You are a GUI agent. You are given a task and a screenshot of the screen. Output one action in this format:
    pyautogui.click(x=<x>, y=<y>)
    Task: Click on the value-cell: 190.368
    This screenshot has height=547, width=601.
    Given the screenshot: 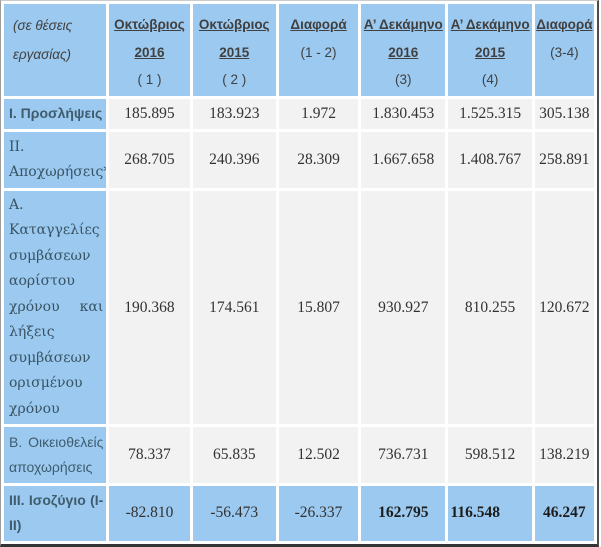 What is the action you would take?
    pyautogui.click(x=149, y=308)
    